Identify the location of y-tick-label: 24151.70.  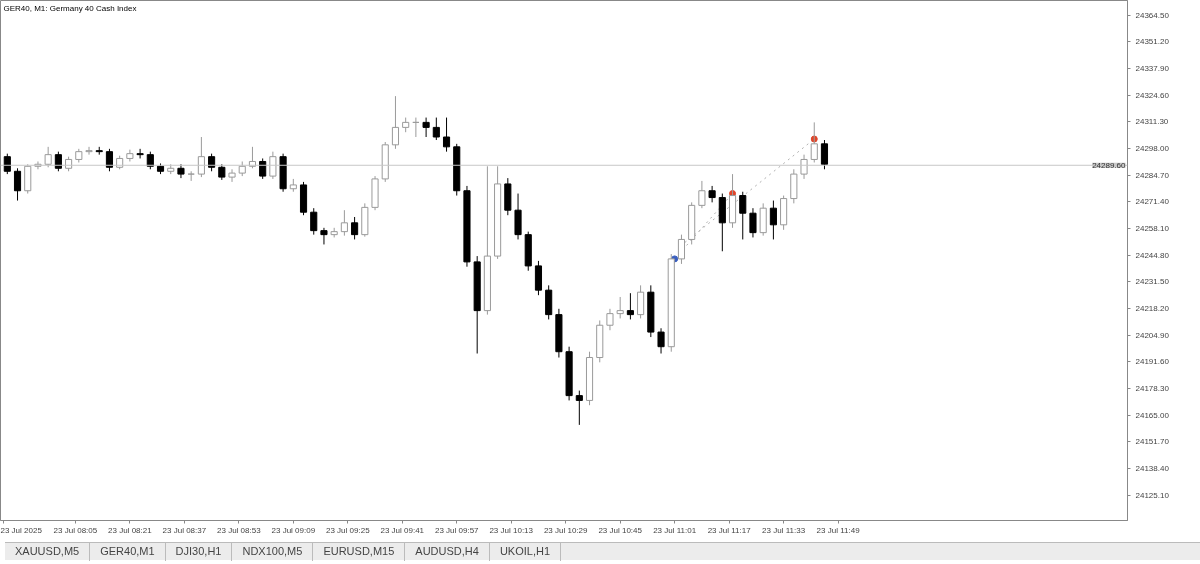
(1152, 442).